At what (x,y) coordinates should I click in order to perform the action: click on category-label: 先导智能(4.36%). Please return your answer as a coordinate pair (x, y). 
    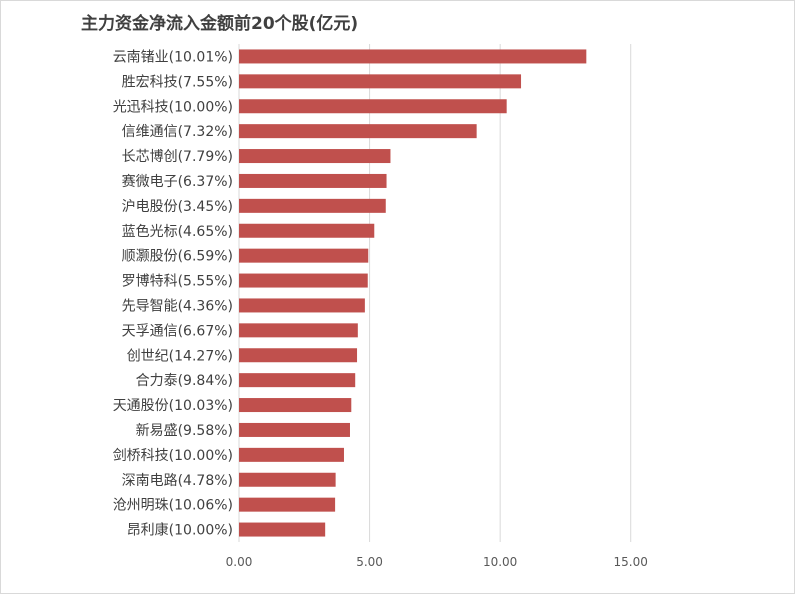
    Looking at the image, I should click on (177, 306).